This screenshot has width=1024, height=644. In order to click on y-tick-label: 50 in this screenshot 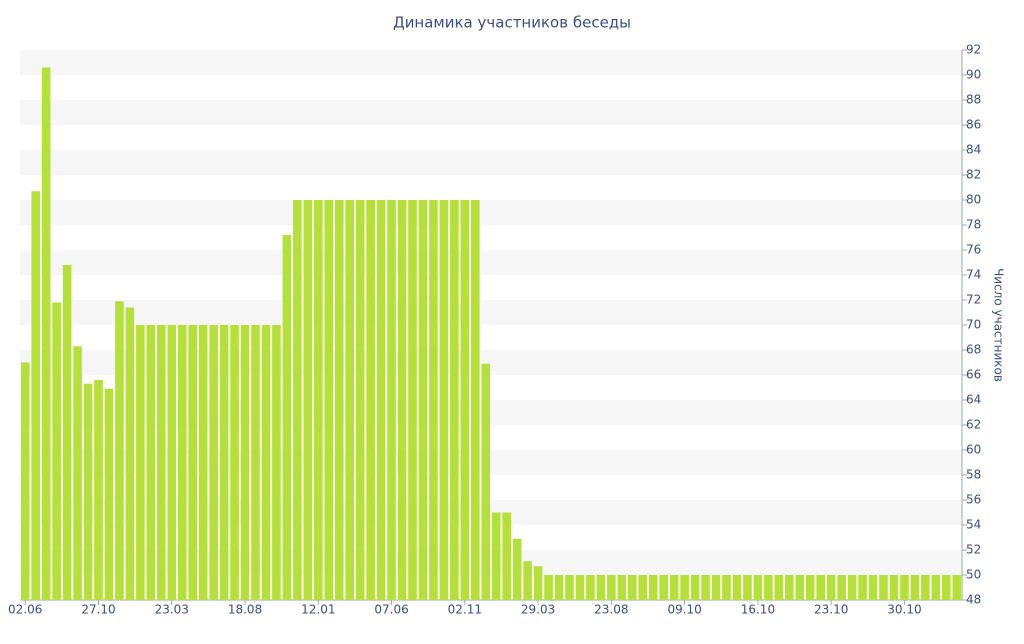, I will do `click(973, 575)`.